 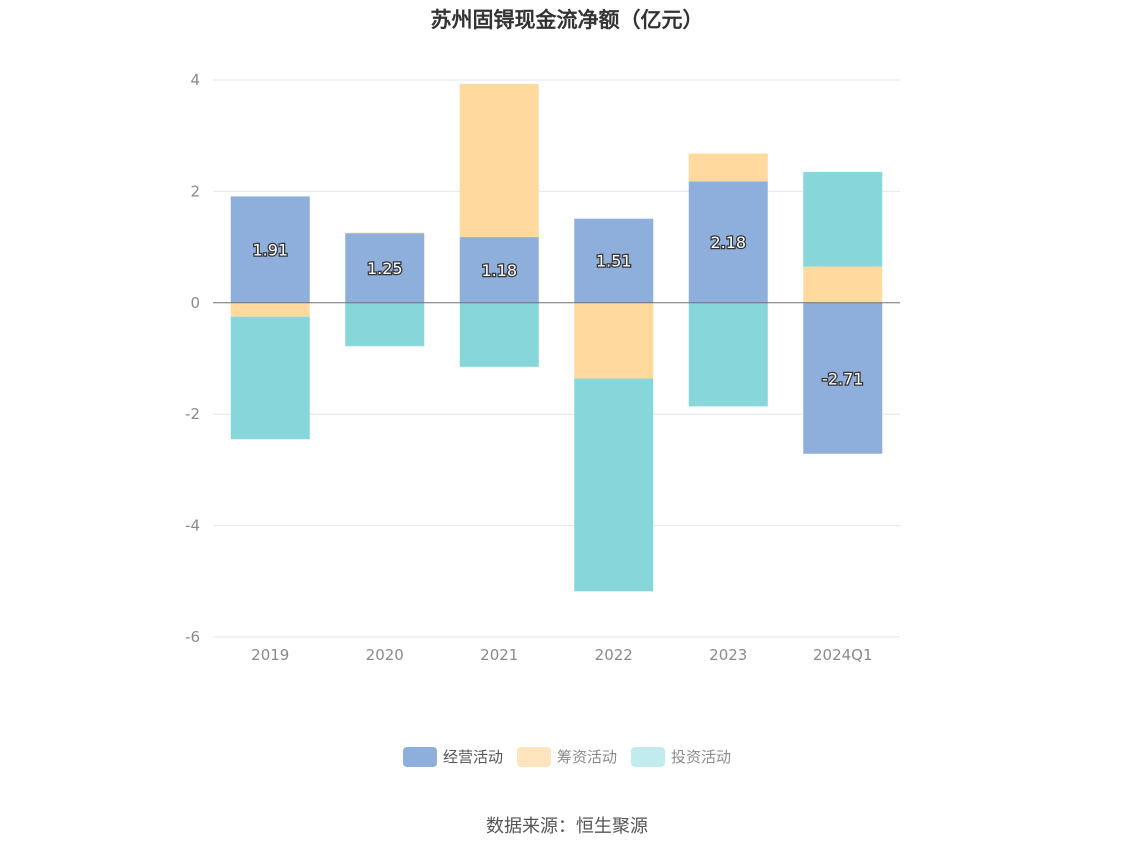 What do you see at coordinates (728, 655) in the screenshot?
I see `x-tick-label: 2023` at bounding box center [728, 655].